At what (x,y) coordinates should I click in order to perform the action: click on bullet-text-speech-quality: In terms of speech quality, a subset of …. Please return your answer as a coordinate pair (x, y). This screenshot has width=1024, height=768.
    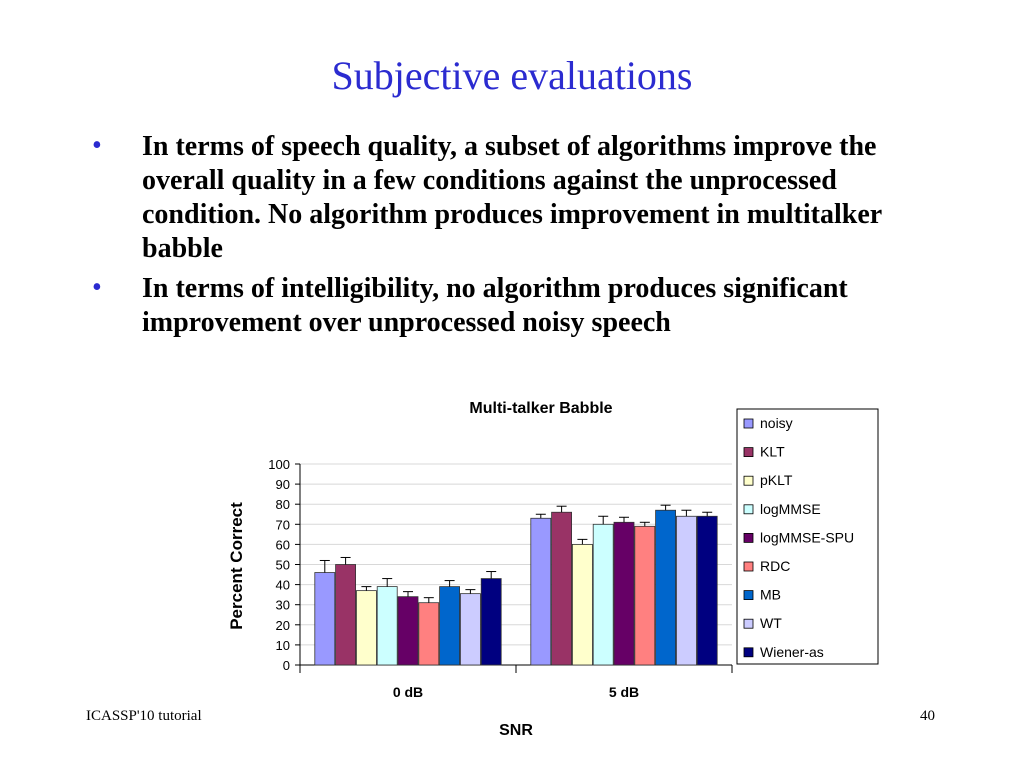
    Looking at the image, I should click on (512, 197).